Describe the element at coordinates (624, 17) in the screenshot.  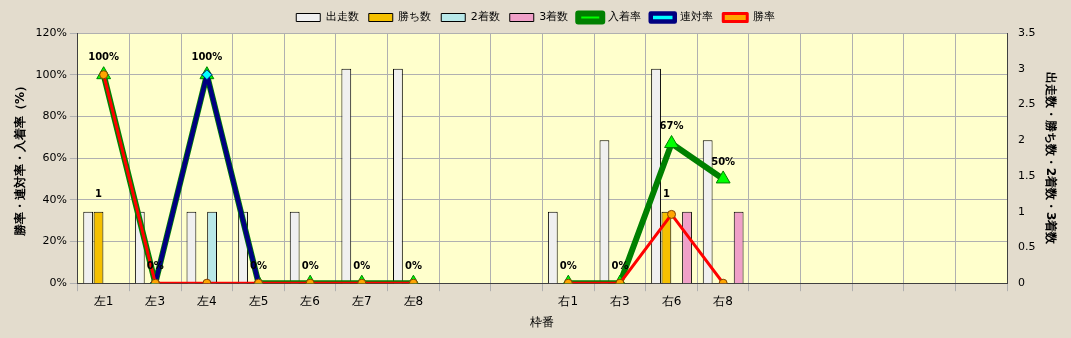
I see `legend-label: 入着率` at that location.